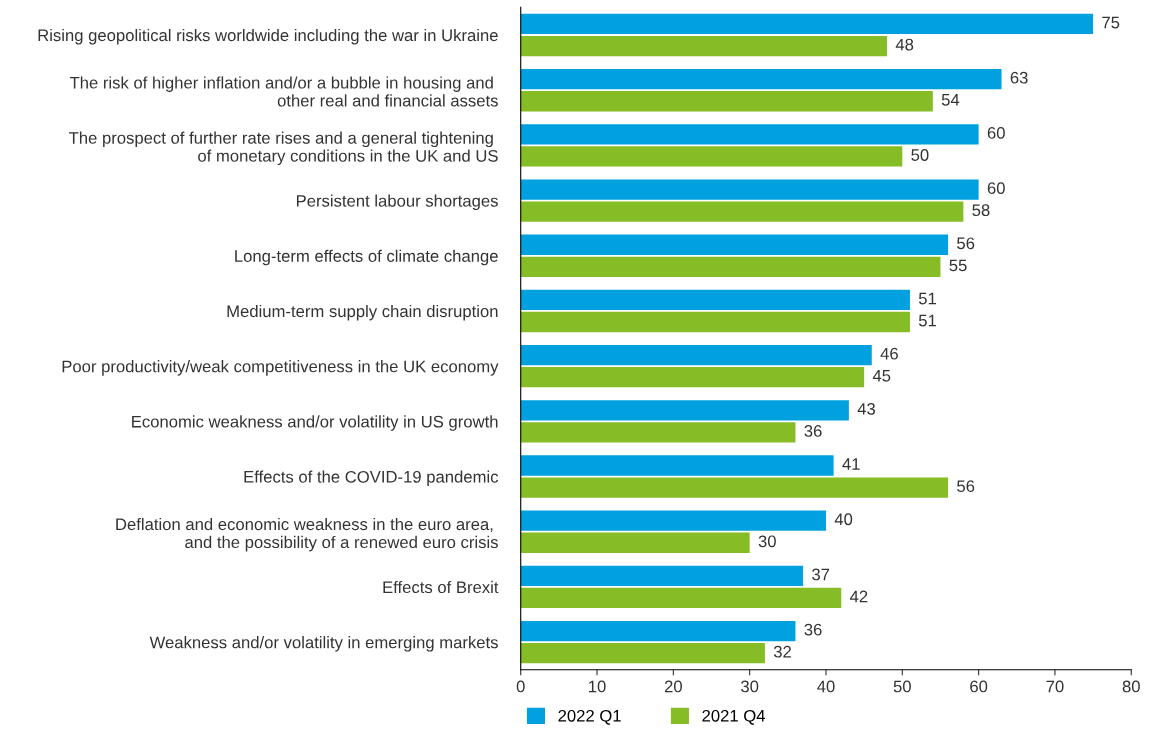 The width and height of the screenshot is (1152, 740). I want to click on y-tick-label: Persistent labour shortages, so click(397, 202).